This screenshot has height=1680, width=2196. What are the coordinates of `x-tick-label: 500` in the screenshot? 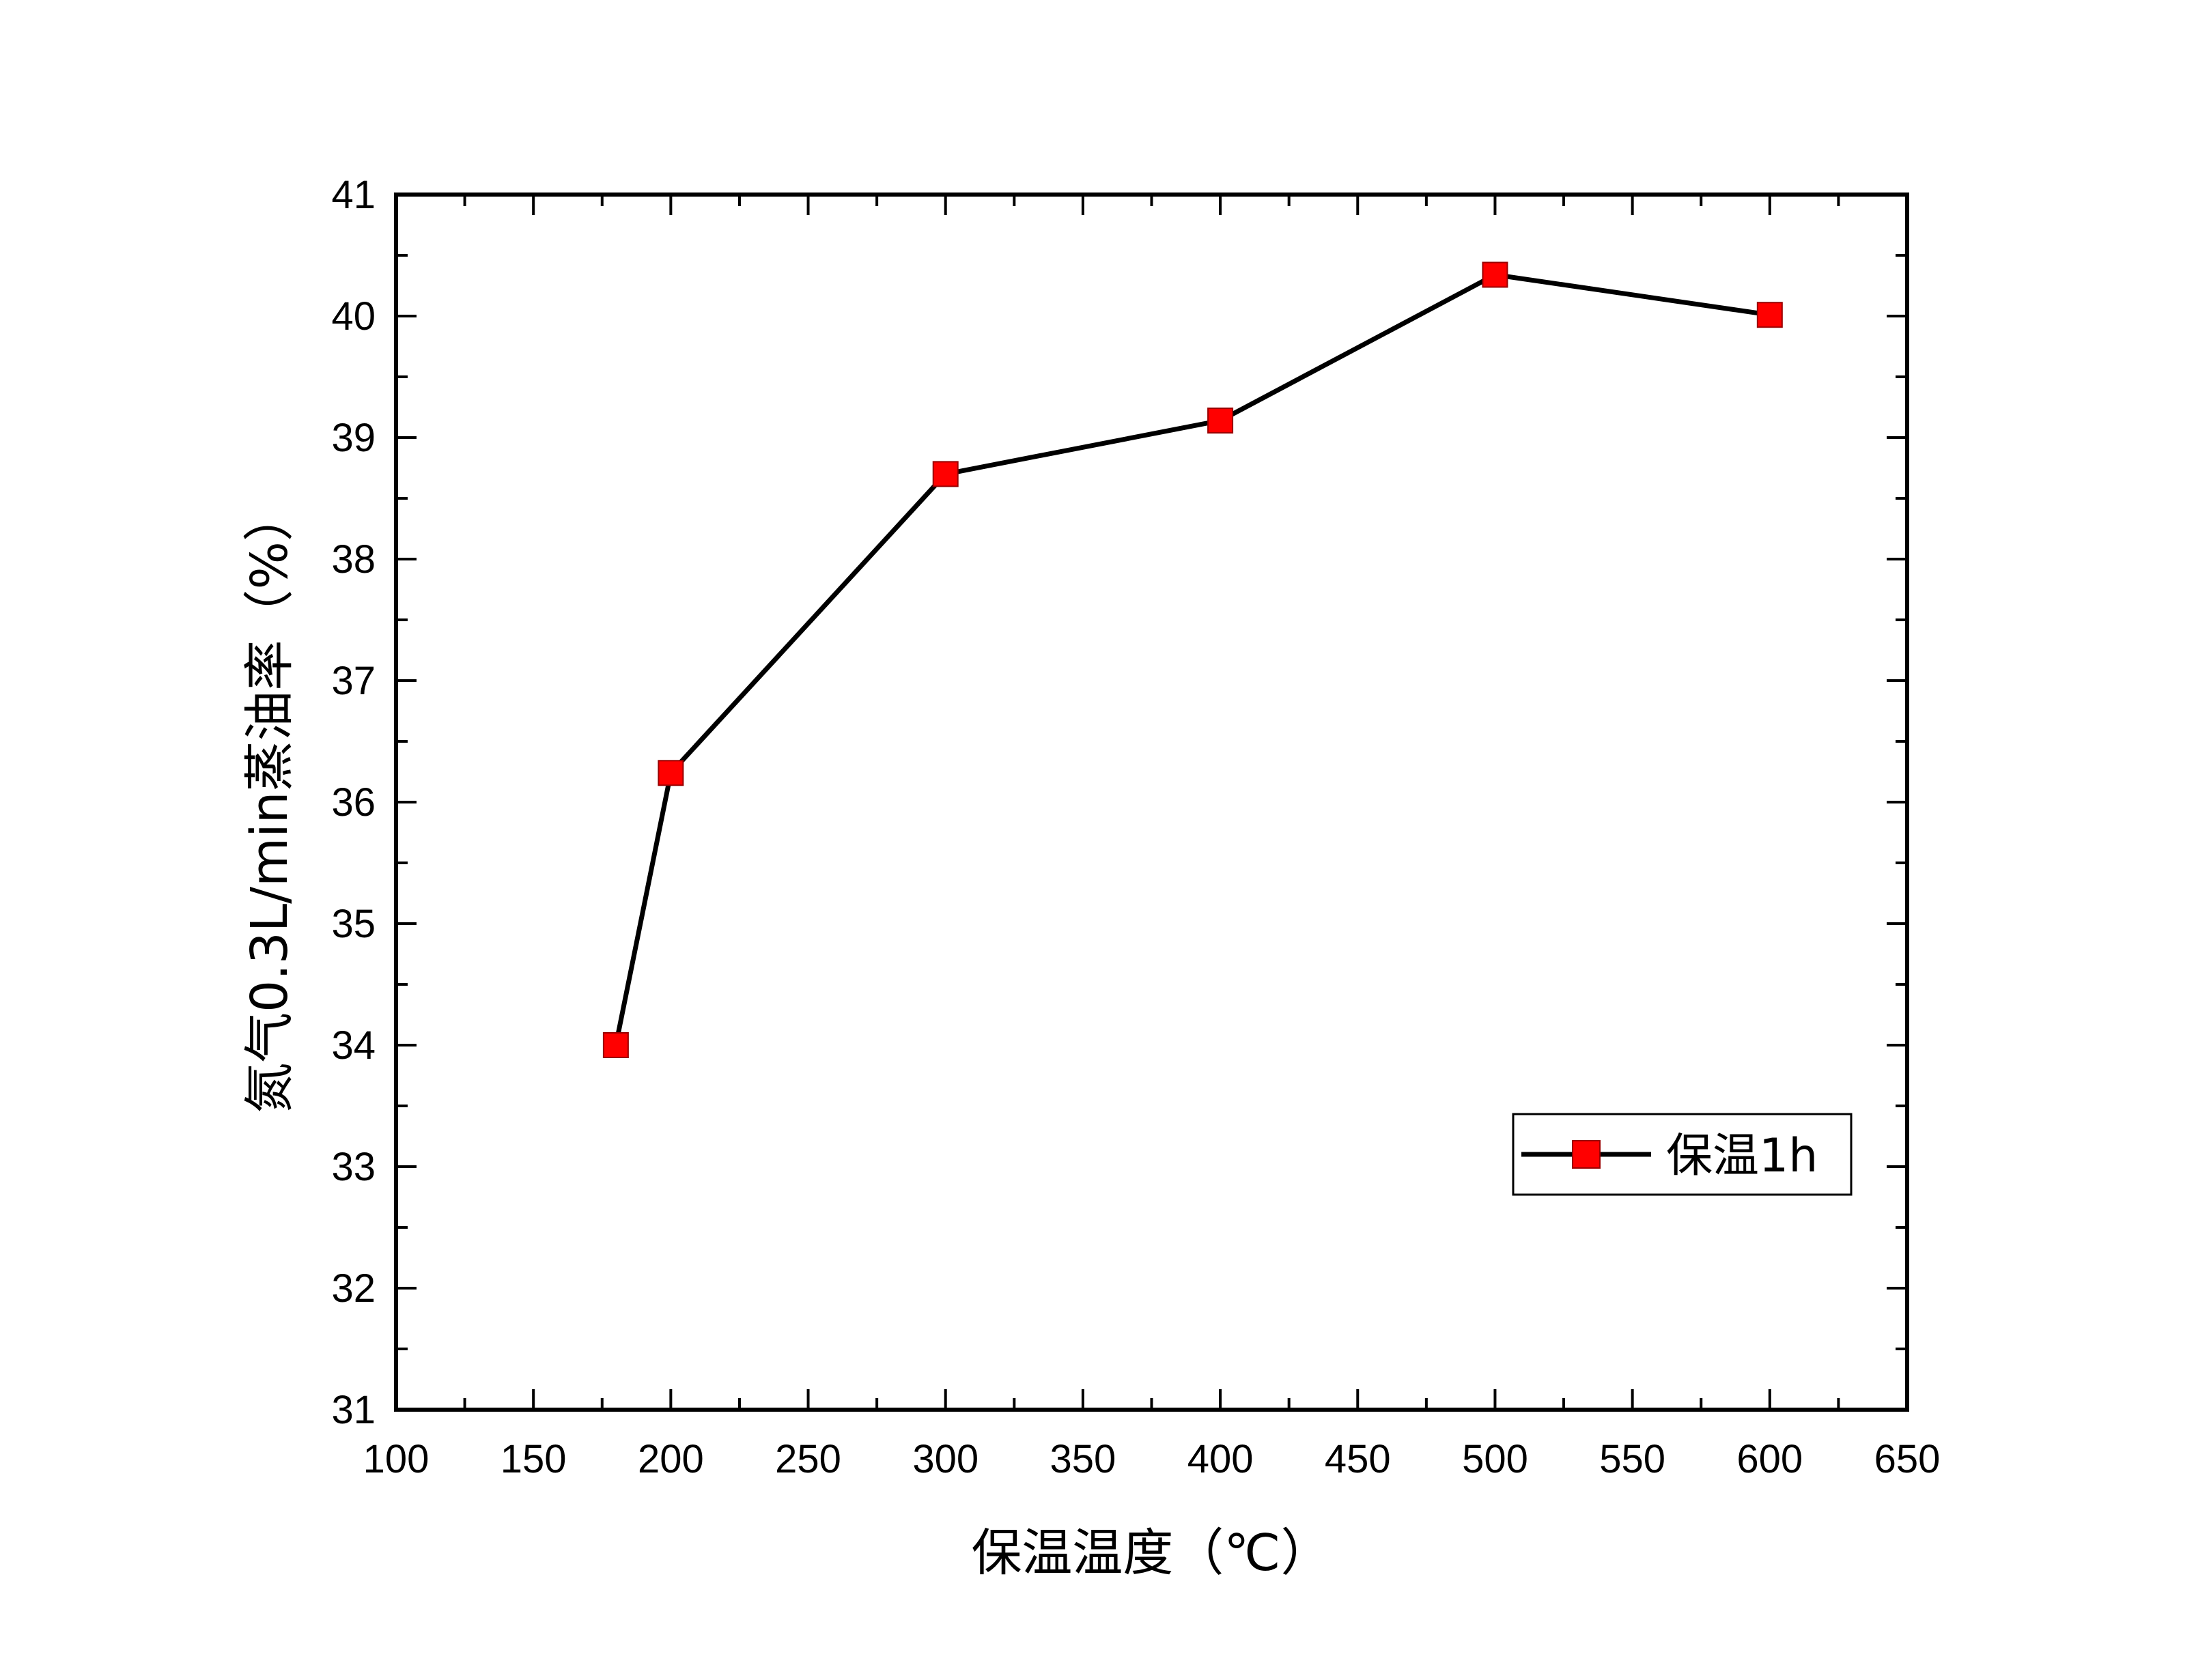 It's located at (1495, 1459).